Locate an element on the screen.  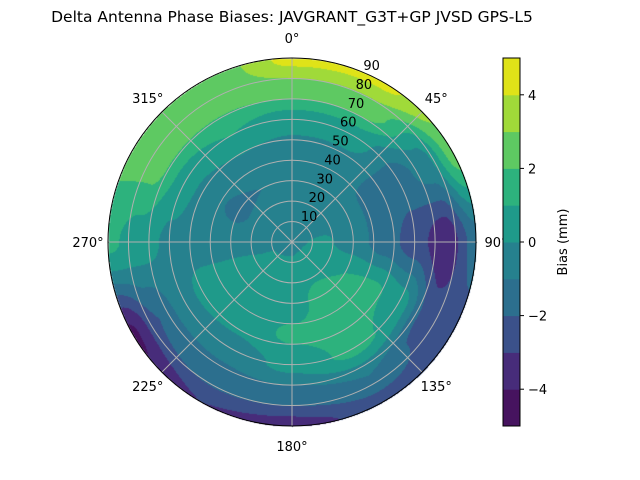
theta-tick-label: 135° is located at coordinates (436, 387).